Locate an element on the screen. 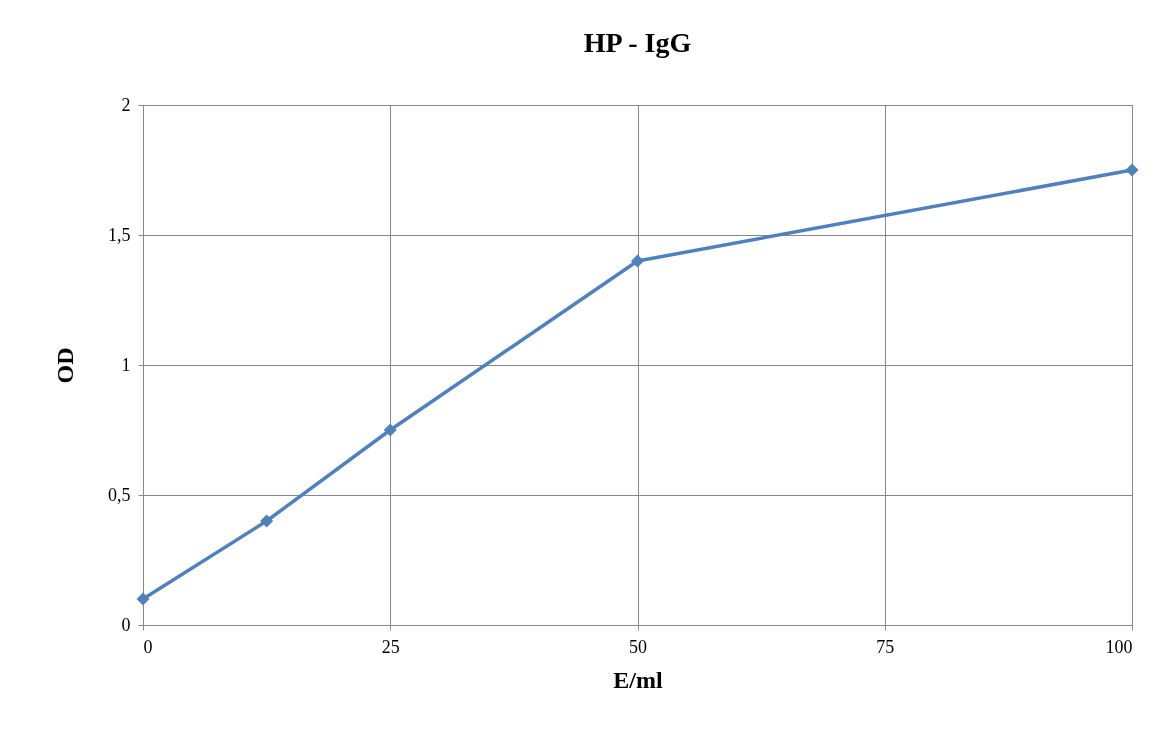 The image size is (1165, 742). x-tick-label: 0 is located at coordinates (148, 646).